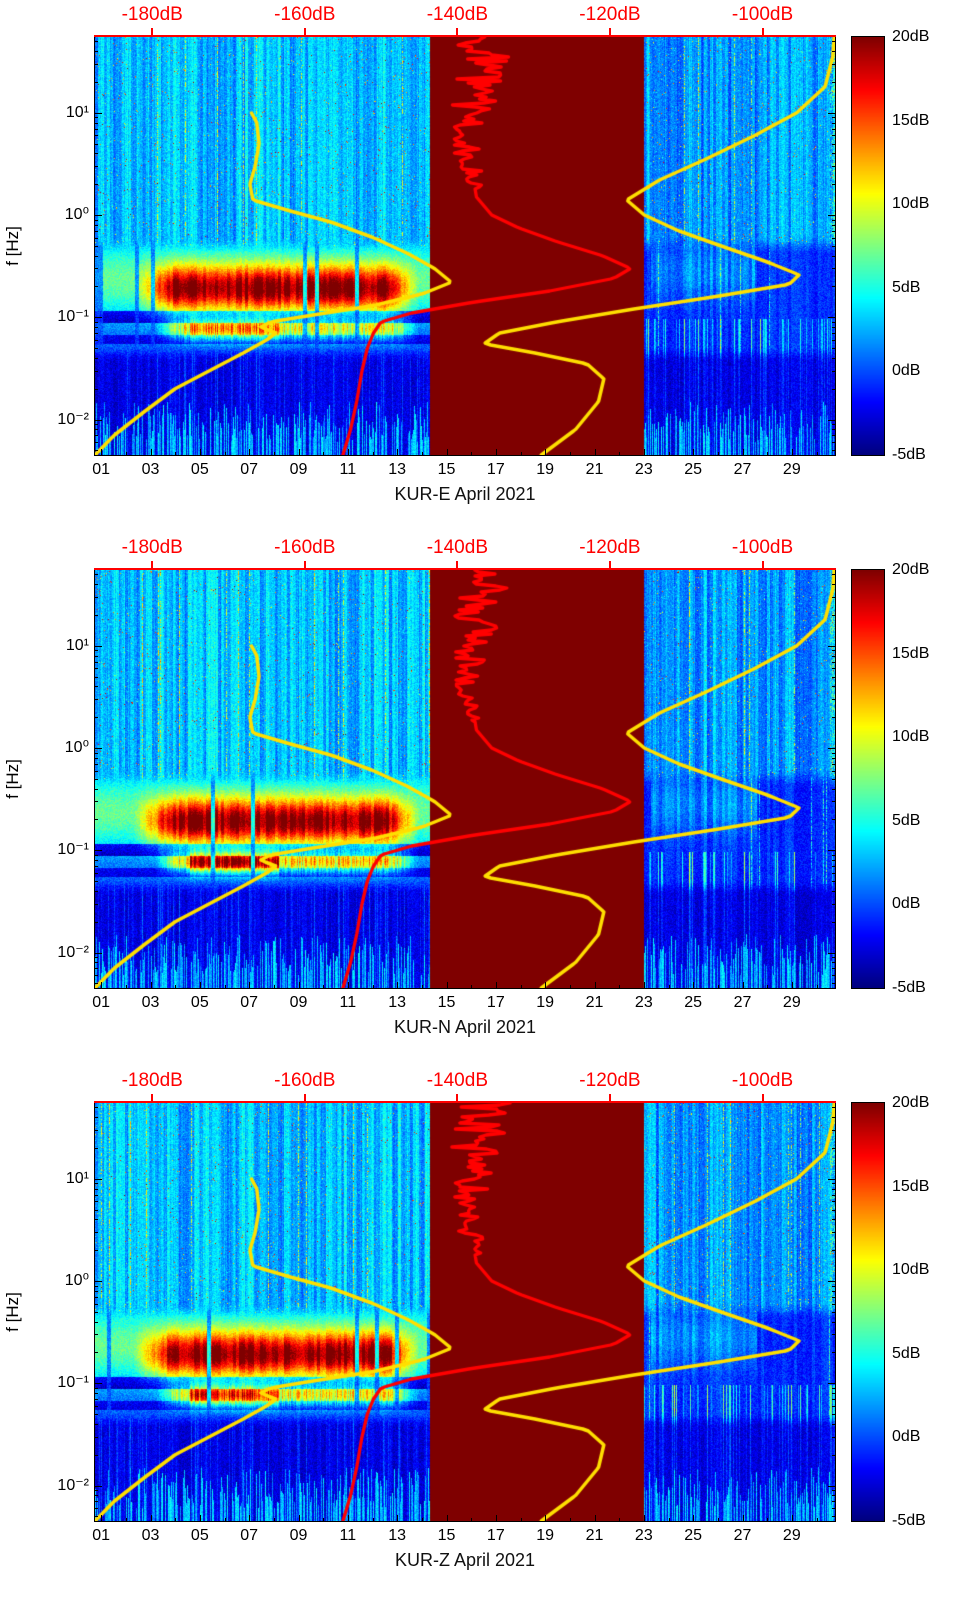  I want to click on colorbar, so click(868, 246).